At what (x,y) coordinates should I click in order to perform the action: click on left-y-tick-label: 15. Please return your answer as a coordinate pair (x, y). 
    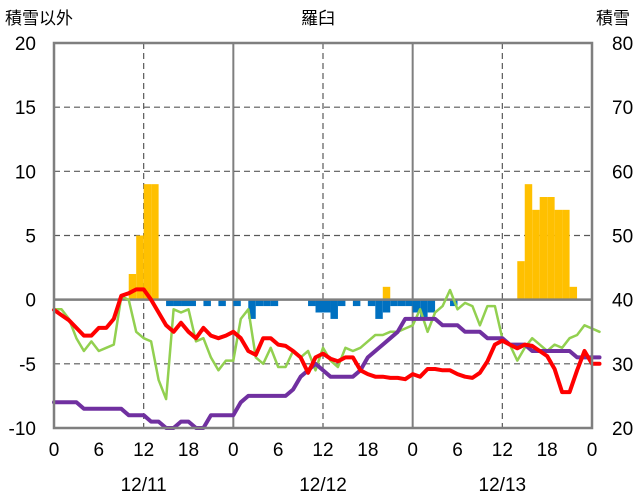
    Looking at the image, I should click on (25, 108).